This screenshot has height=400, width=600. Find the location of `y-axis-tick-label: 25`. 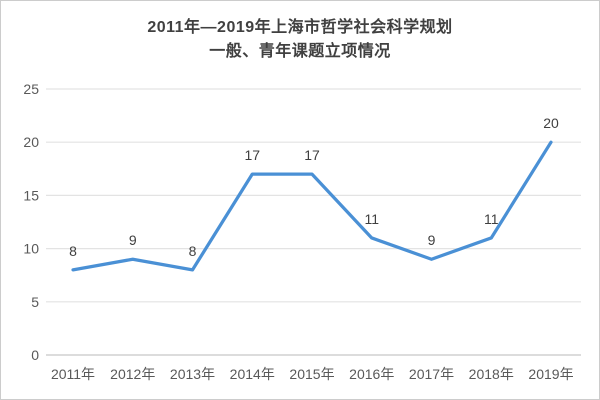

y-axis-tick-label: 25 is located at coordinates (31, 89).